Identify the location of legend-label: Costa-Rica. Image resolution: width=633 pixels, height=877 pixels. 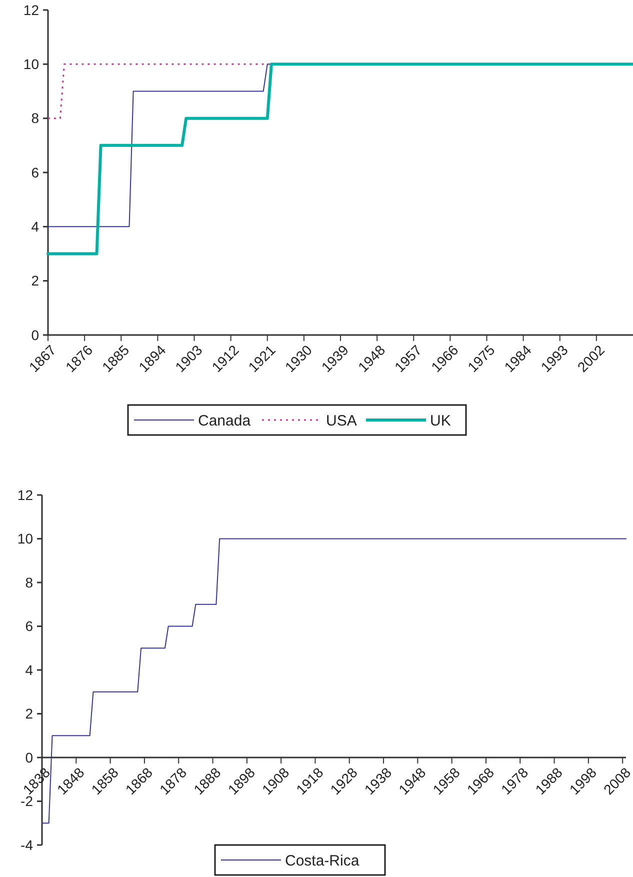
(322, 861).